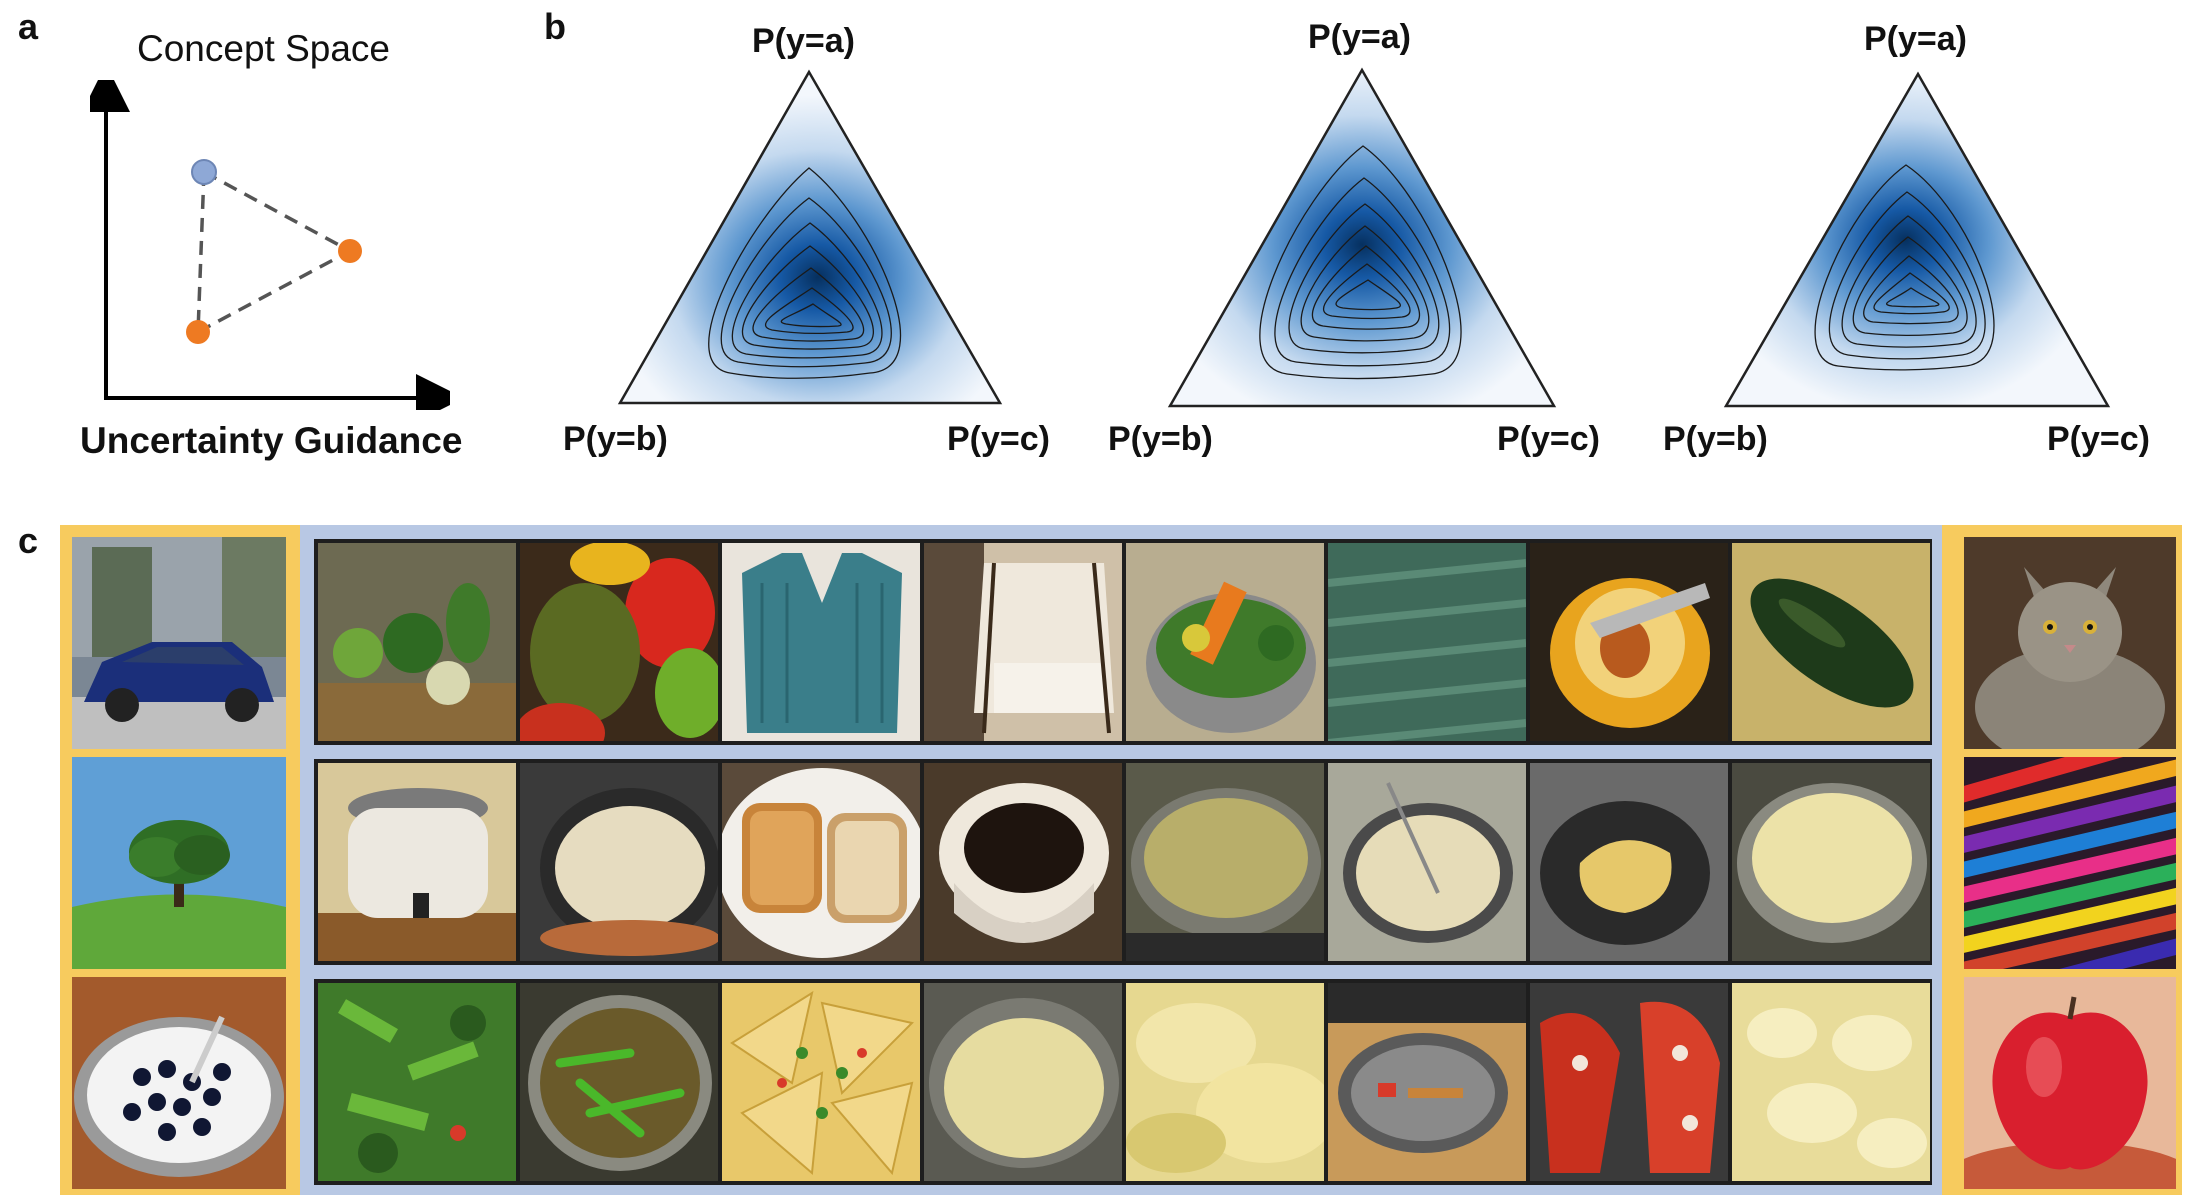 This screenshot has width=2189, height=1199. I want to click on concept-point-blue, so click(204, 172).